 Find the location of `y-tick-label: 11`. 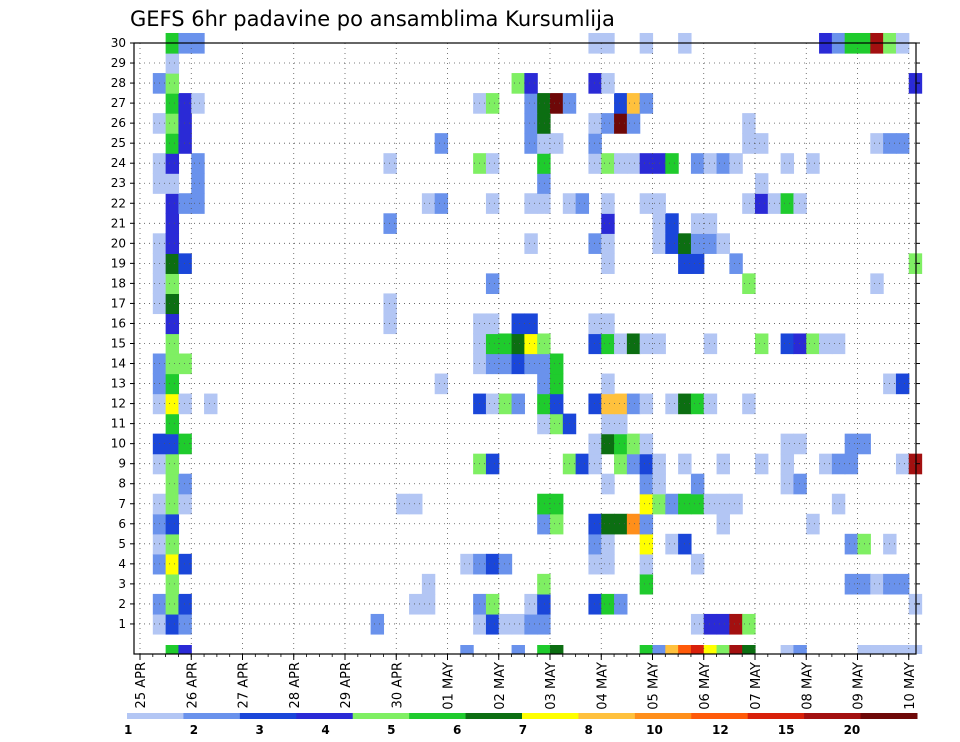

y-tick-label: 11 is located at coordinates (118, 424).